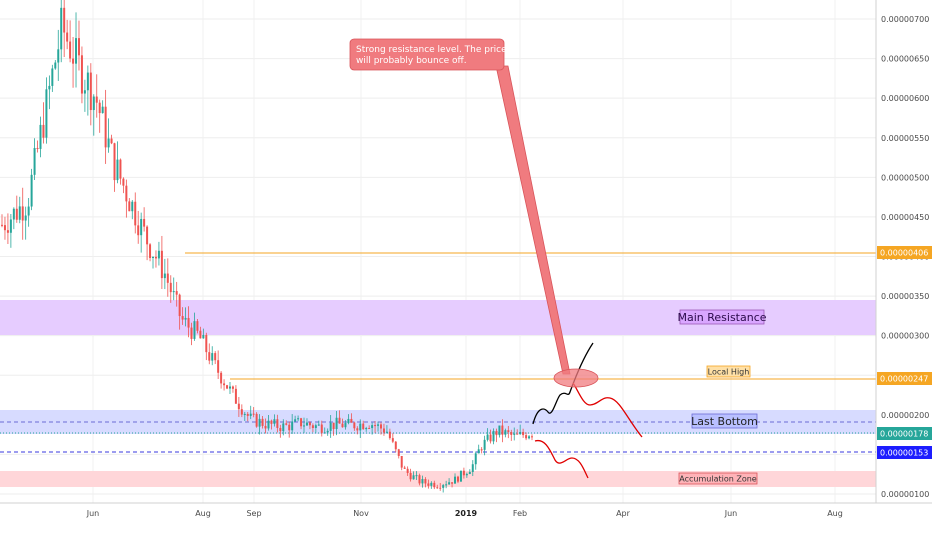 The image size is (932, 550). What do you see at coordinates (905, 98) in the screenshot?
I see `price-tick-label: 0.00000600` at bounding box center [905, 98].